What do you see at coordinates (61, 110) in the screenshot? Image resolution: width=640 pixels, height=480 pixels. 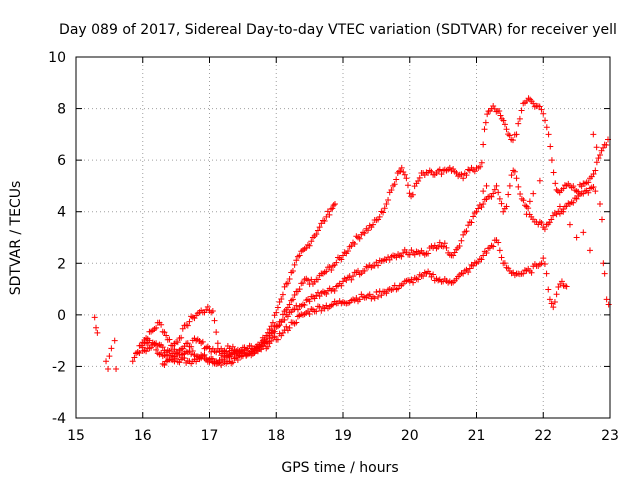 I see `y-tick-label: 8` at bounding box center [61, 110].